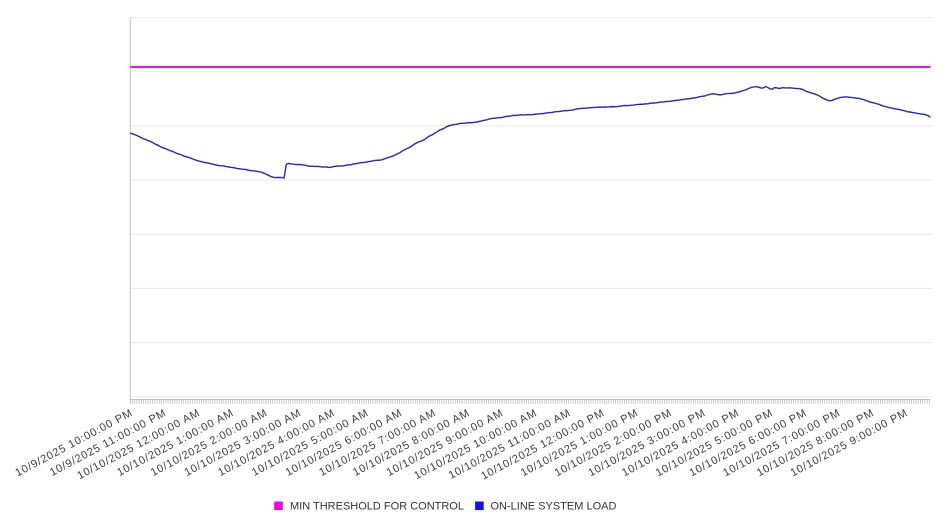 Image resolution: width=946 pixels, height=526 pixels. What do you see at coordinates (554, 507) in the screenshot?
I see `svg-text: ON-LINE SYSTEM LOAD` at bounding box center [554, 507].